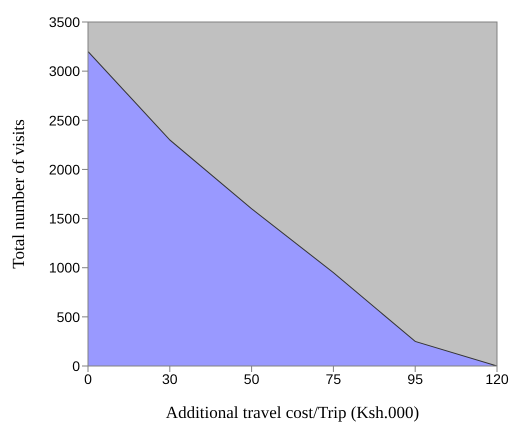 The image size is (517, 436). What do you see at coordinates (18, 194) in the screenshot?
I see `y-axis-title: Total number of visits` at bounding box center [18, 194].